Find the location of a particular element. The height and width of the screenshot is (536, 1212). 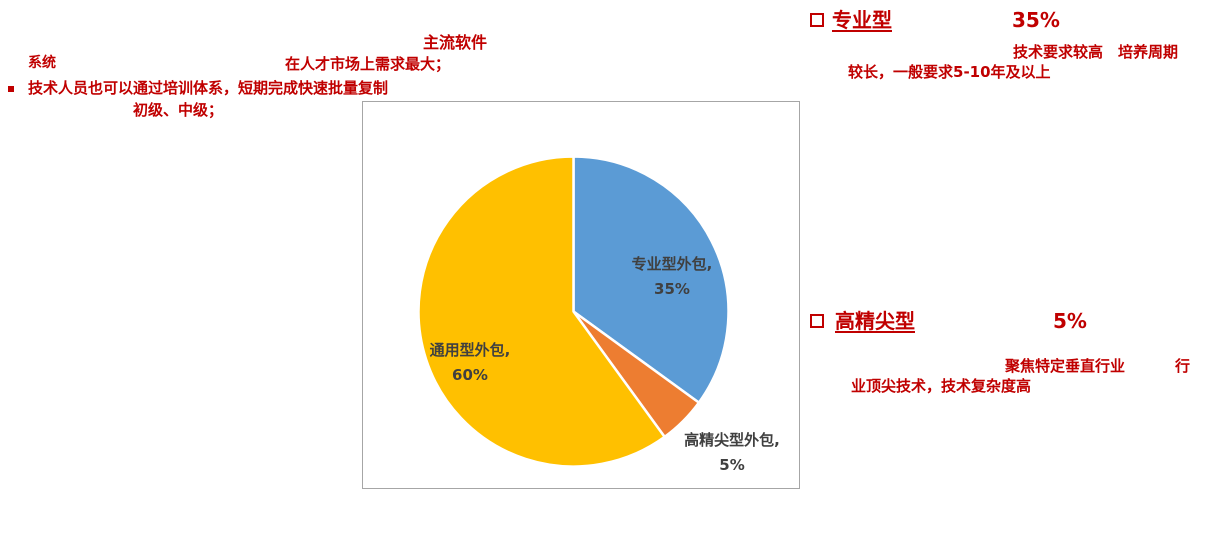

professional-detail-line1b: 培养周期 is located at coordinates (1148, 52).